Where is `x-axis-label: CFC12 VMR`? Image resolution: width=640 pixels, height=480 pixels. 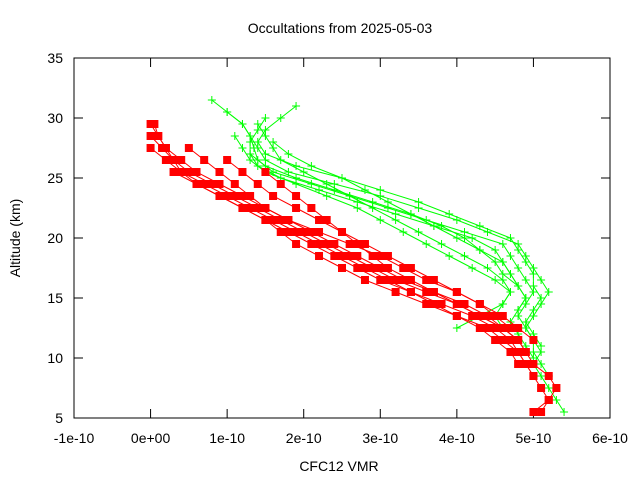
x-axis-label: CFC12 VMR is located at coordinates (338, 466).